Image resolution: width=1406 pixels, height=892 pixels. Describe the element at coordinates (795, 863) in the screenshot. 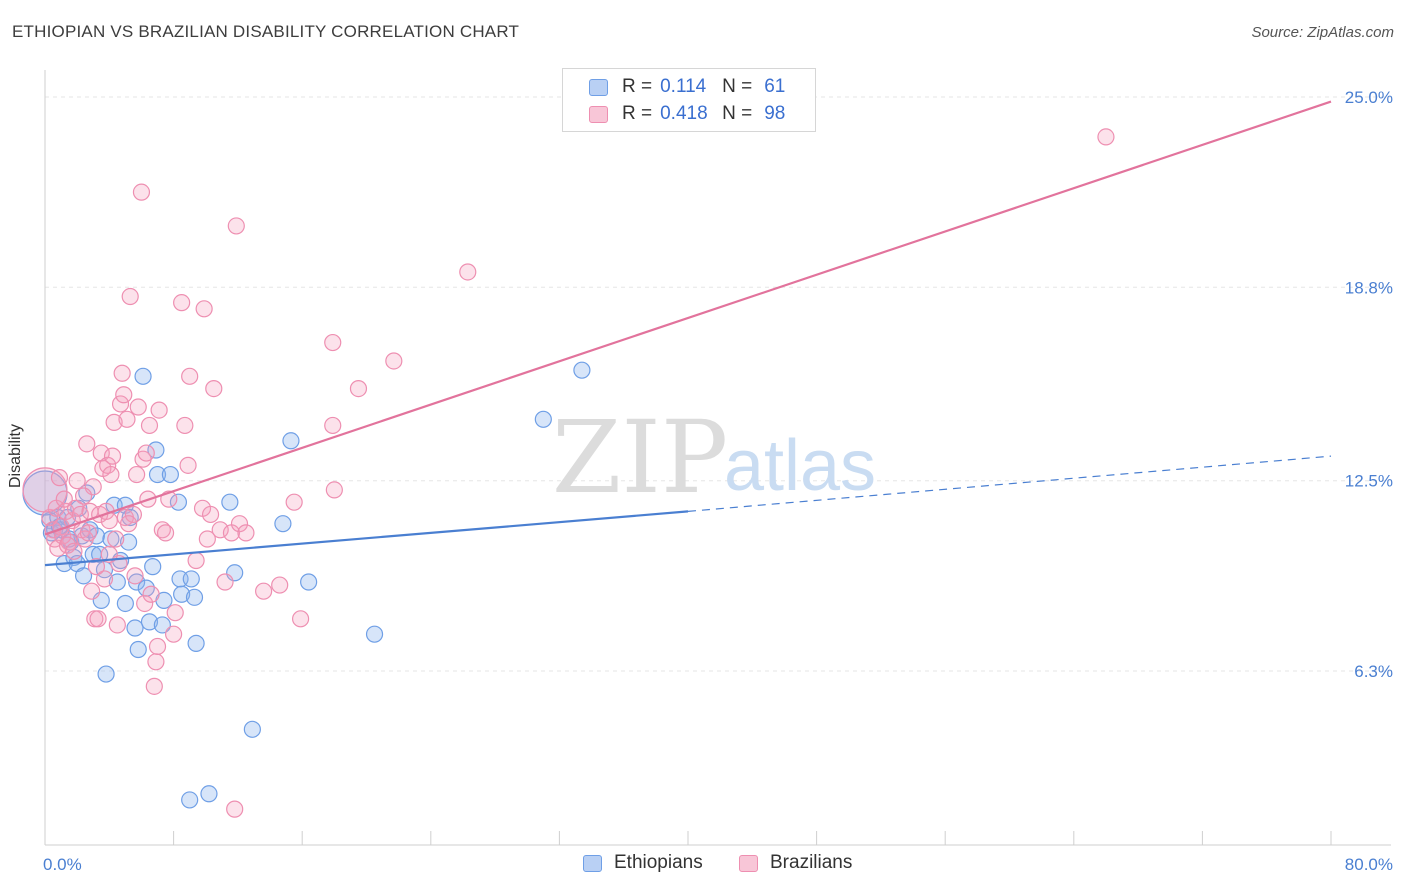

I see `legend-item-brazilians: Brazilians` at that location.